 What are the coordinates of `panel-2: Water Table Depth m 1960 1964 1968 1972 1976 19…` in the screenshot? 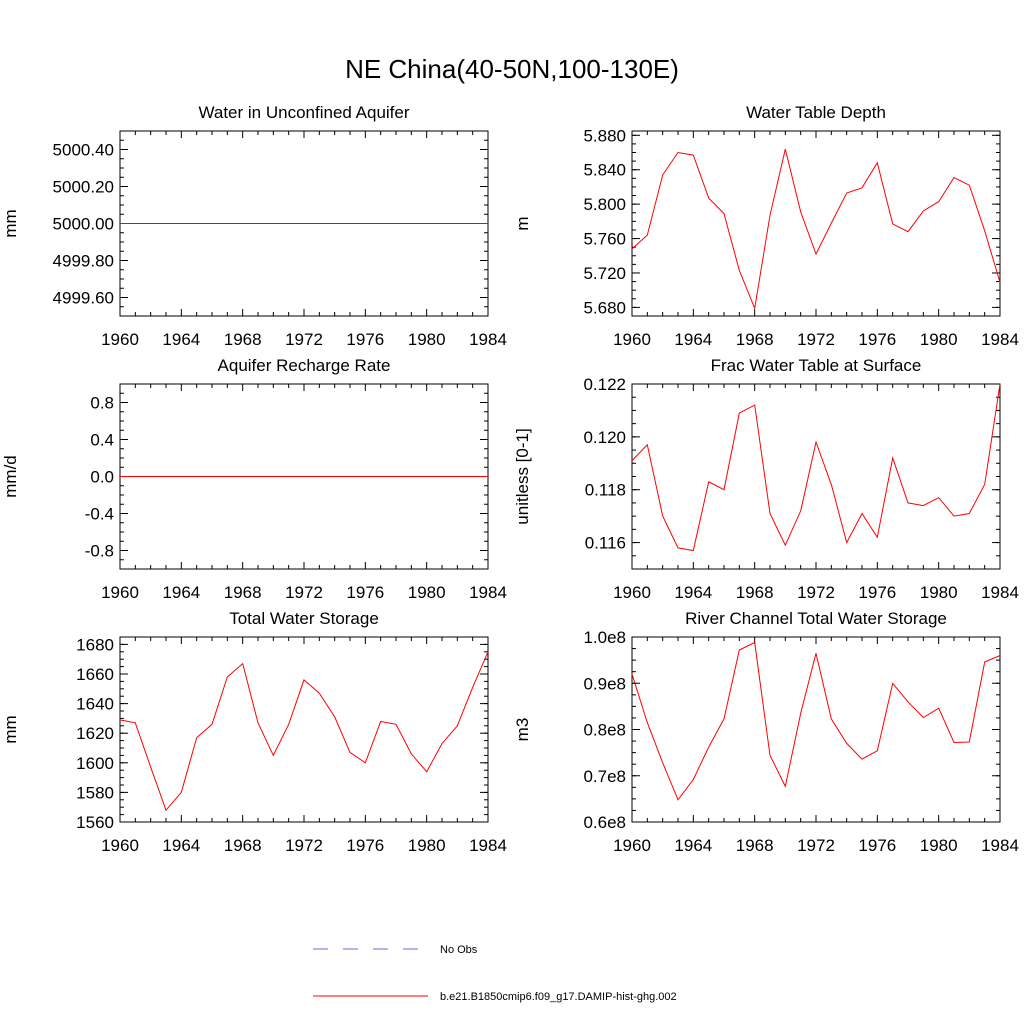 It's located at (766, 226).